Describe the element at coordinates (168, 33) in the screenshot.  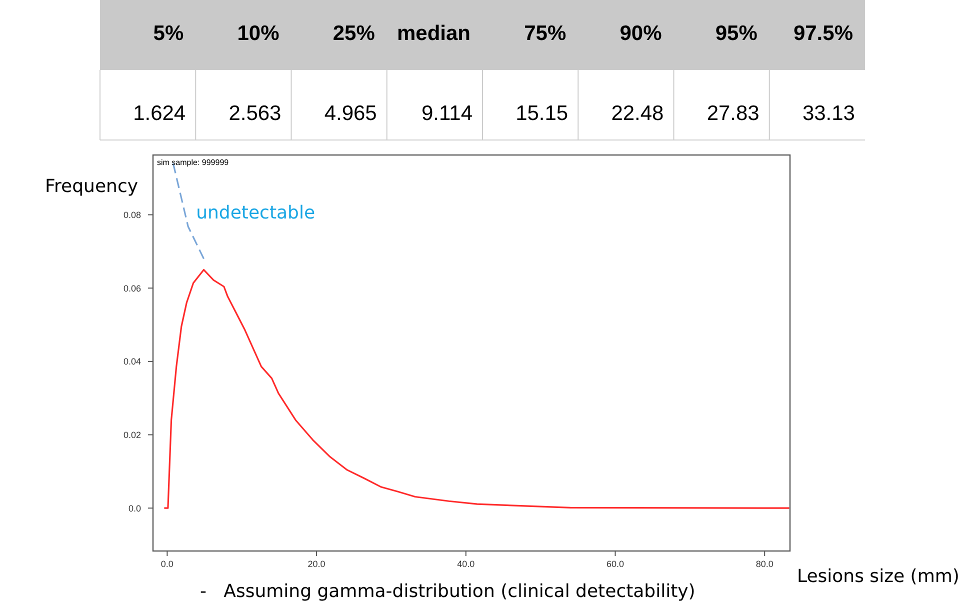
I see `category-label: 5%` at that location.